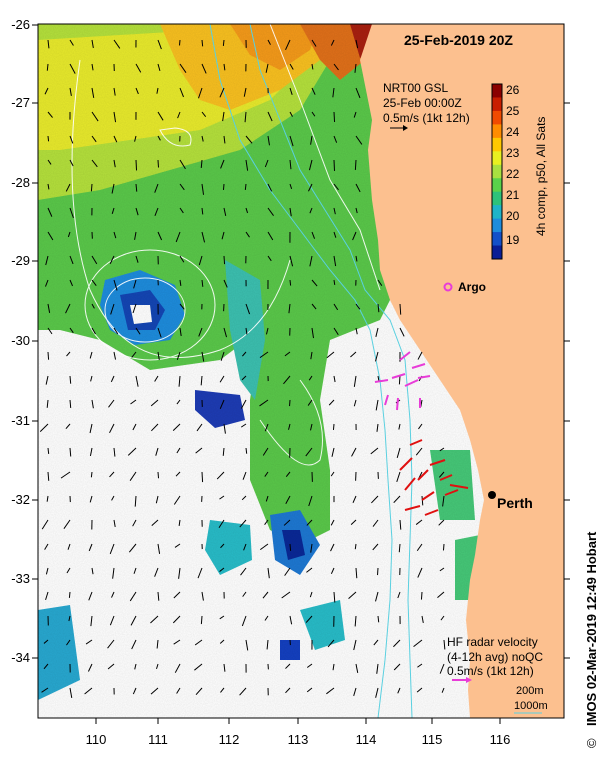 The height and width of the screenshot is (759, 604). Describe the element at coordinates (490, 671) in the screenshot. I see `hf-radar-scale: 0.5m/s (1kt 12h)` at that location.